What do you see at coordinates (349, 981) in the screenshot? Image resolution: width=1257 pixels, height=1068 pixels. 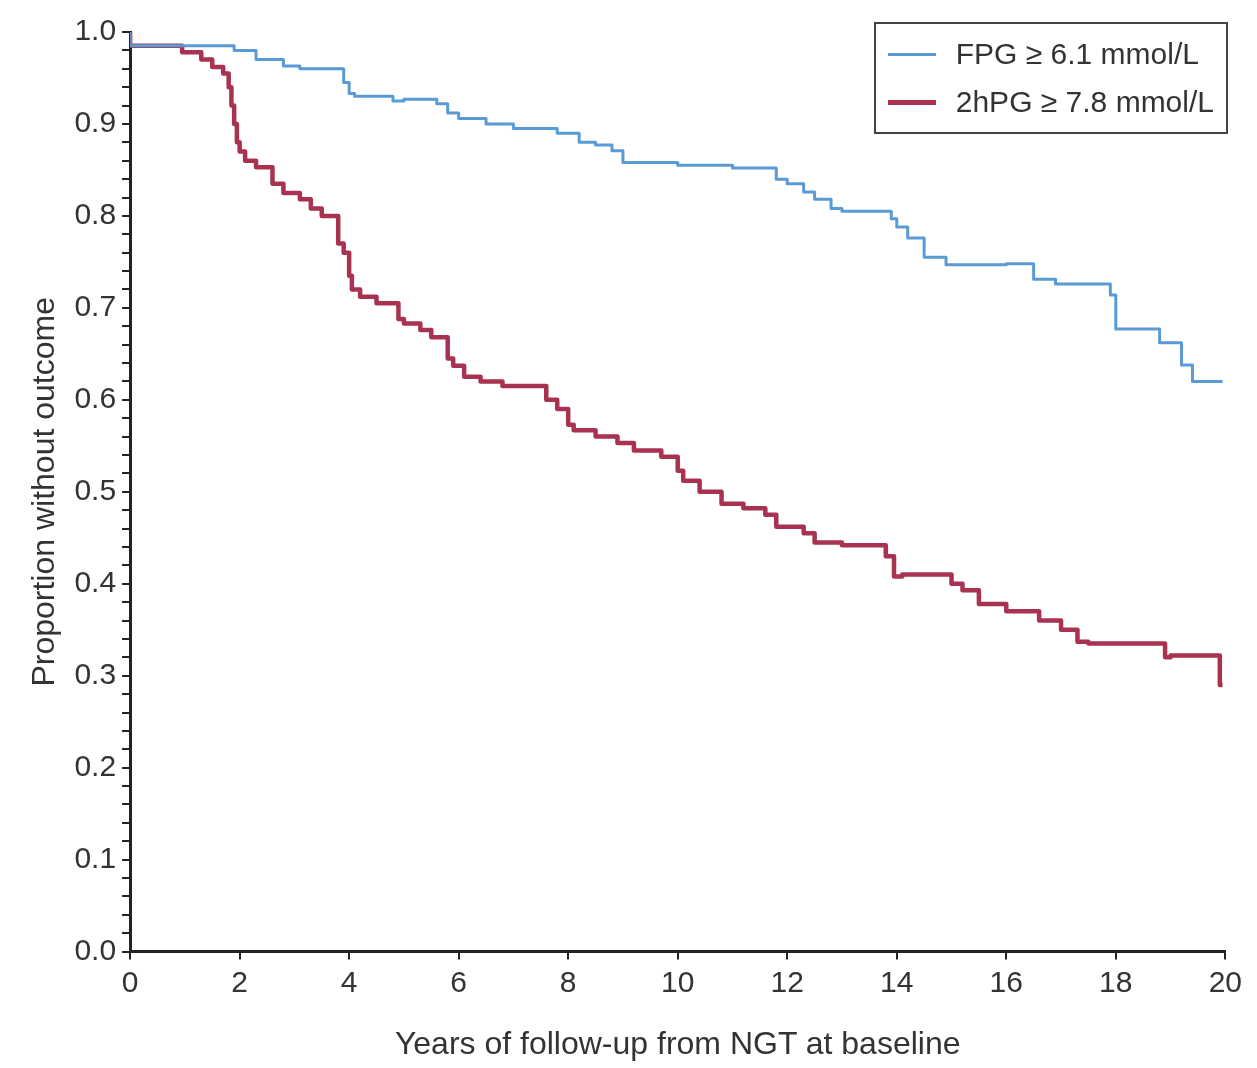 I see `x-tick-label: 4` at bounding box center [349, 981].